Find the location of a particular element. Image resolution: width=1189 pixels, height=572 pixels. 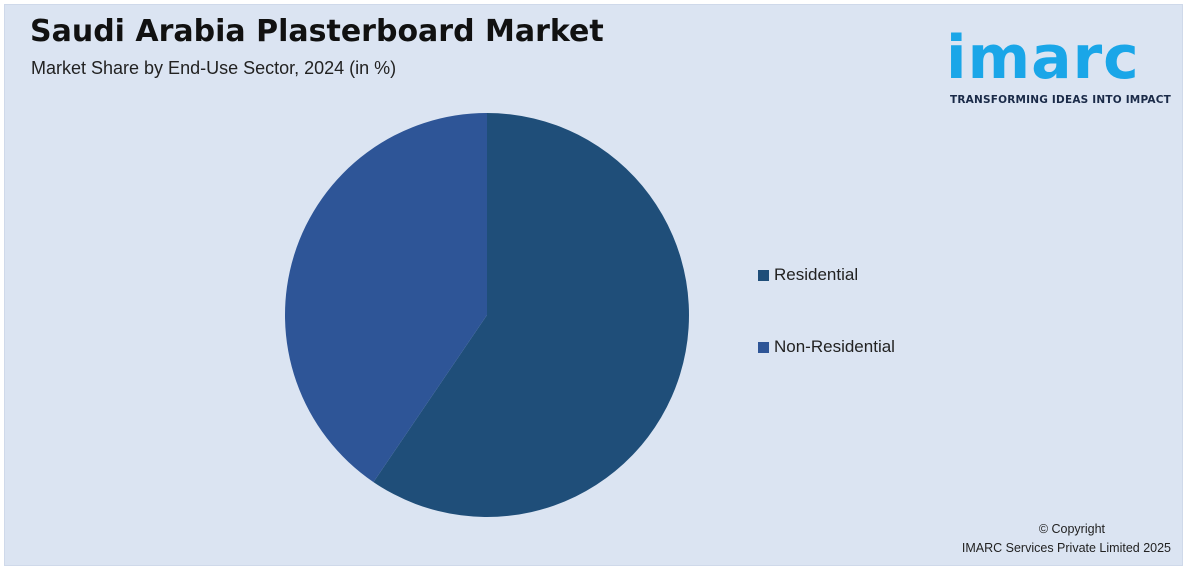

pie-slice-non-residential is located at coordinates (386, 298).